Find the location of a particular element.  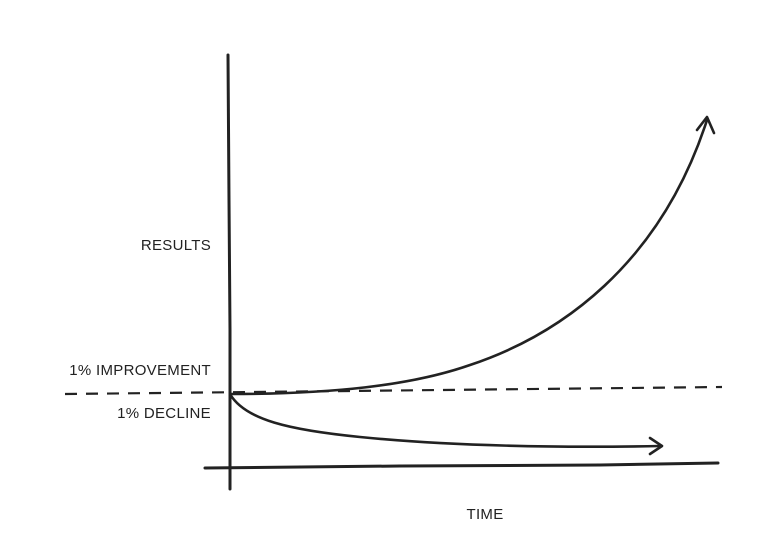

x-axis-line is located at coordinates (461, 465).